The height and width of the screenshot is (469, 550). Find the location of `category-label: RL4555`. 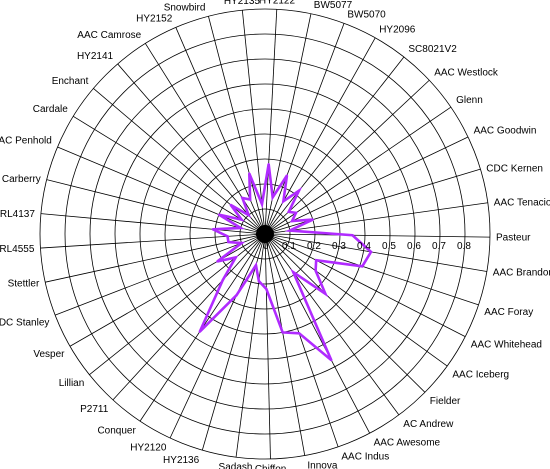

category-label: RL4555 is located at coordinates (17, 249).